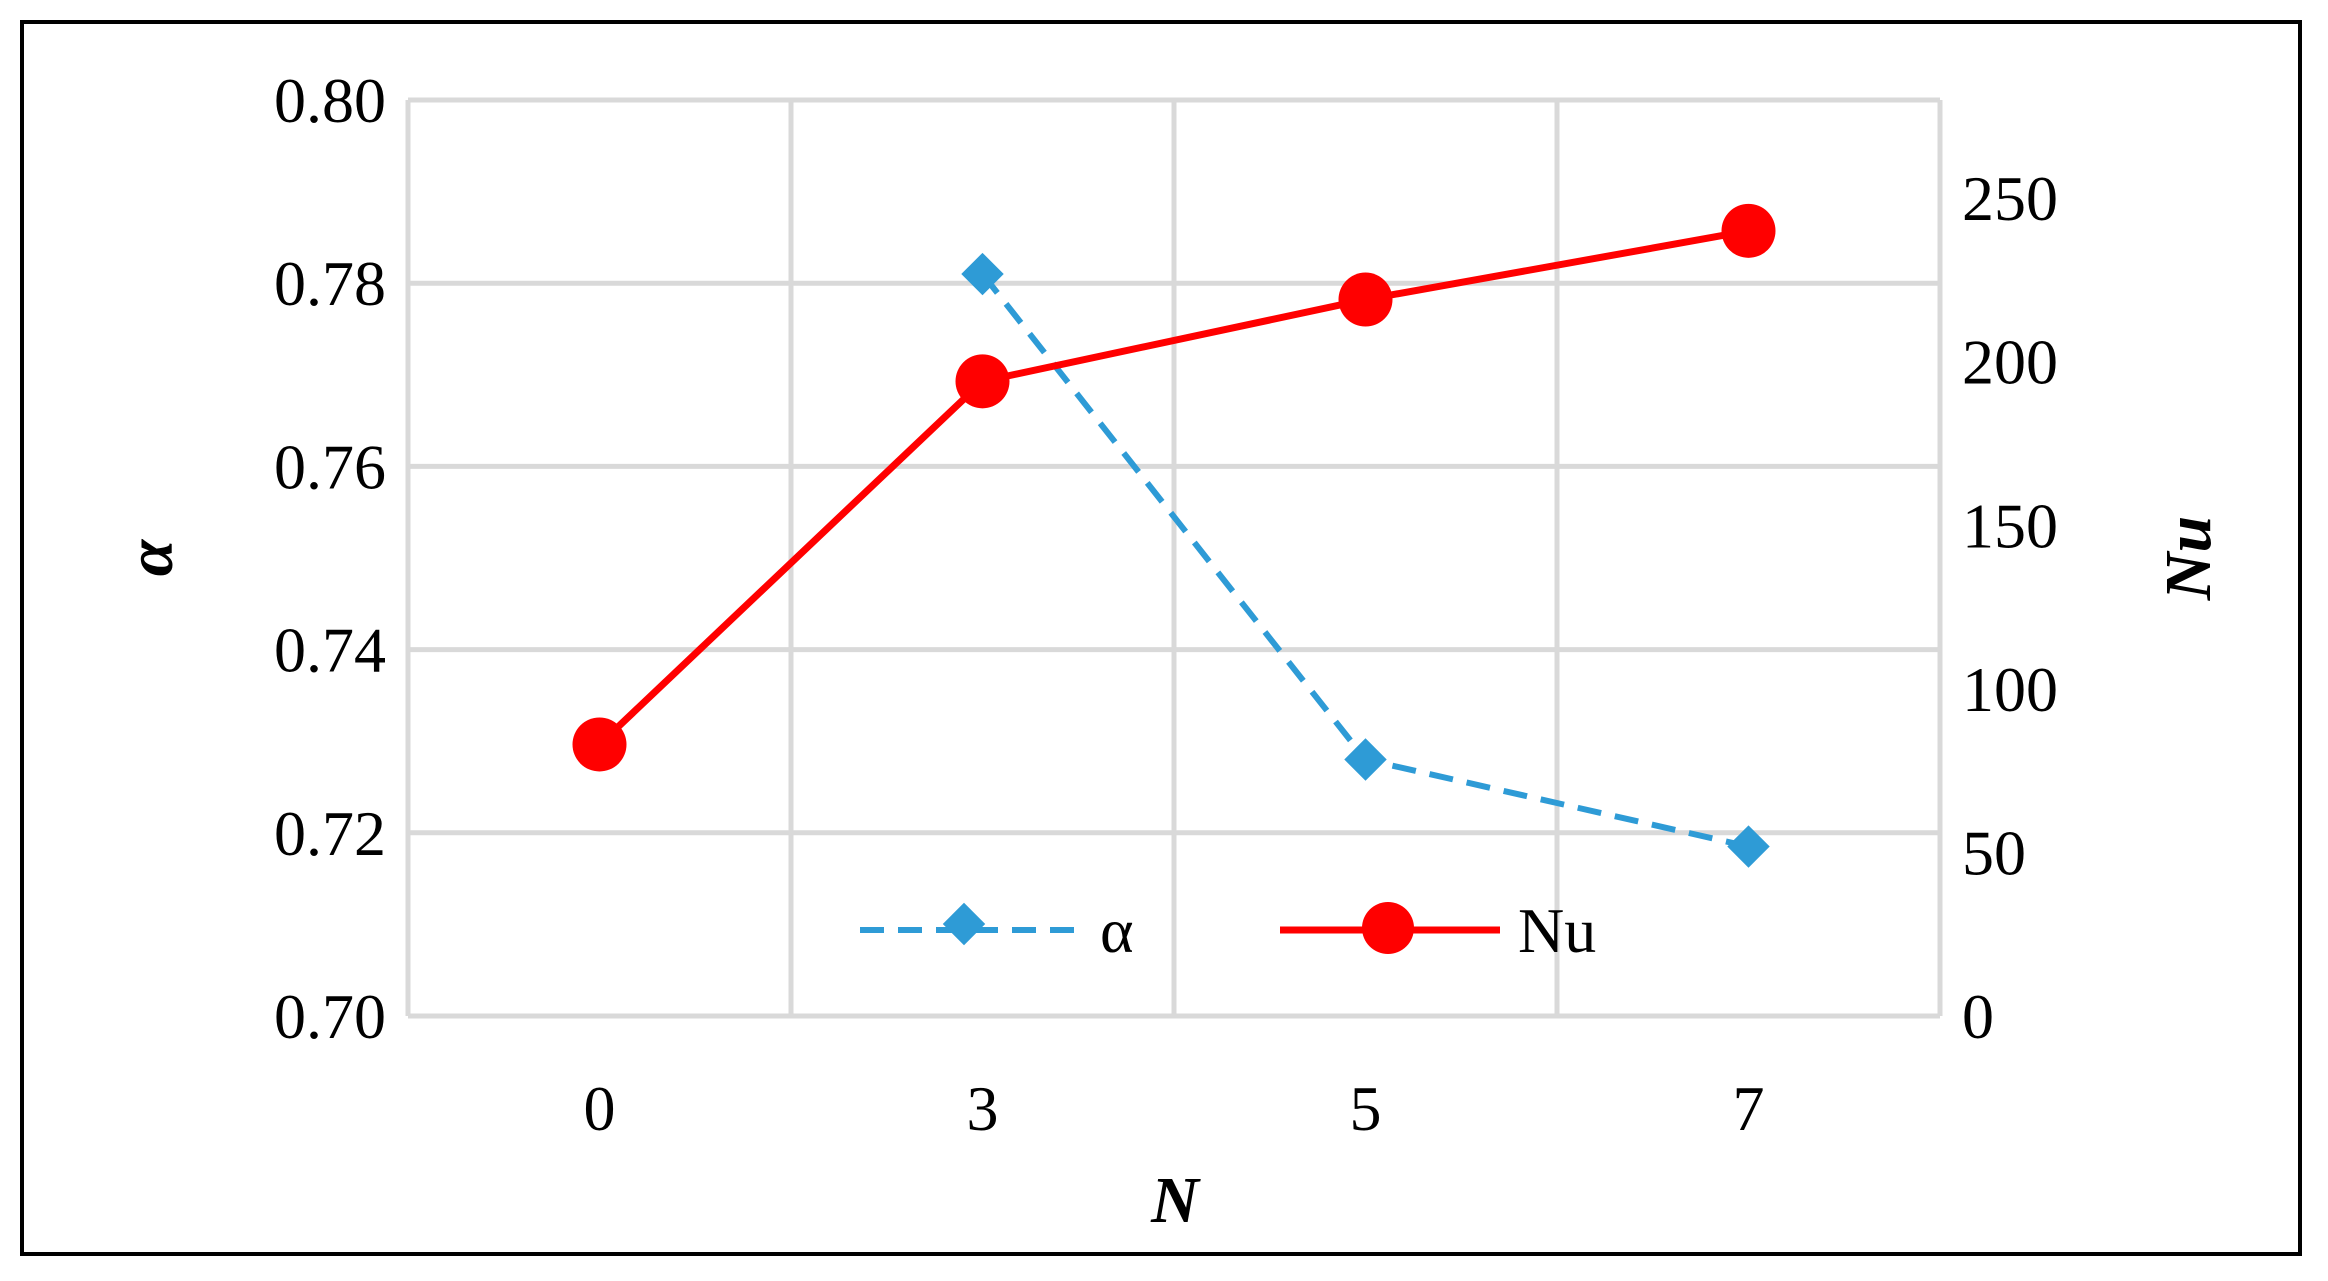 This screenshot has width=2328, height=1281. I want to click on right-axis-ticks: 0 50 100 150 200 250, so click(2010, 607).